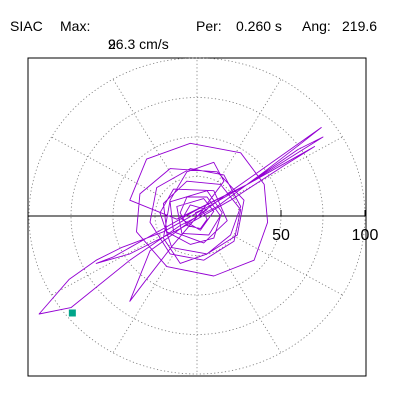 This screenshot has width=400, height=400. Describe the element at coordinates (360, 26) in the screenshot. I see `angle-value: 219.6` at that location.